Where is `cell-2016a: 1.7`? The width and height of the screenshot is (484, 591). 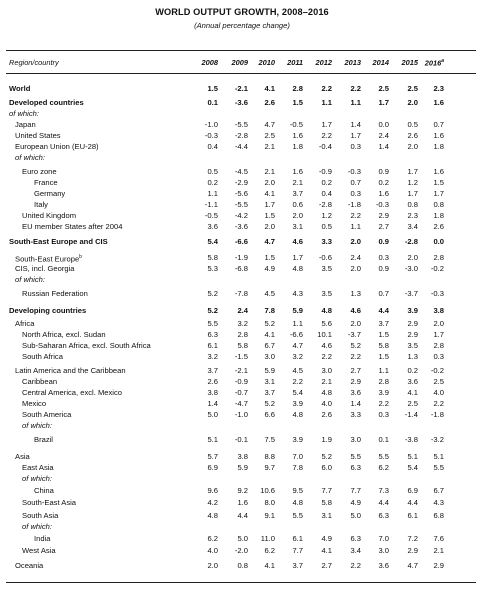 cell-2016a: 1.7 is located at coordinates (438, 193).